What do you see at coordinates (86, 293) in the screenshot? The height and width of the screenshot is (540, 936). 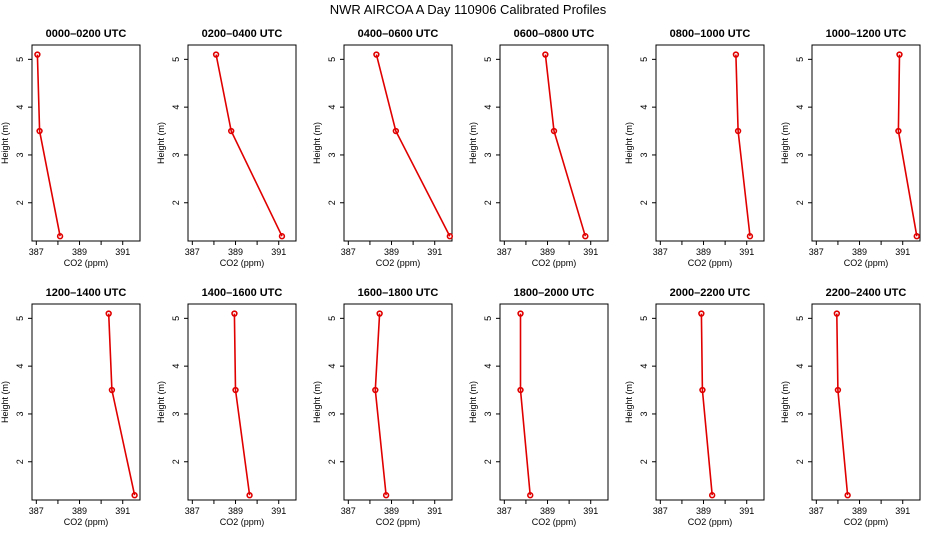 I see `panel-title: 1200–1400 UTC` at bounding box center [86, 293].